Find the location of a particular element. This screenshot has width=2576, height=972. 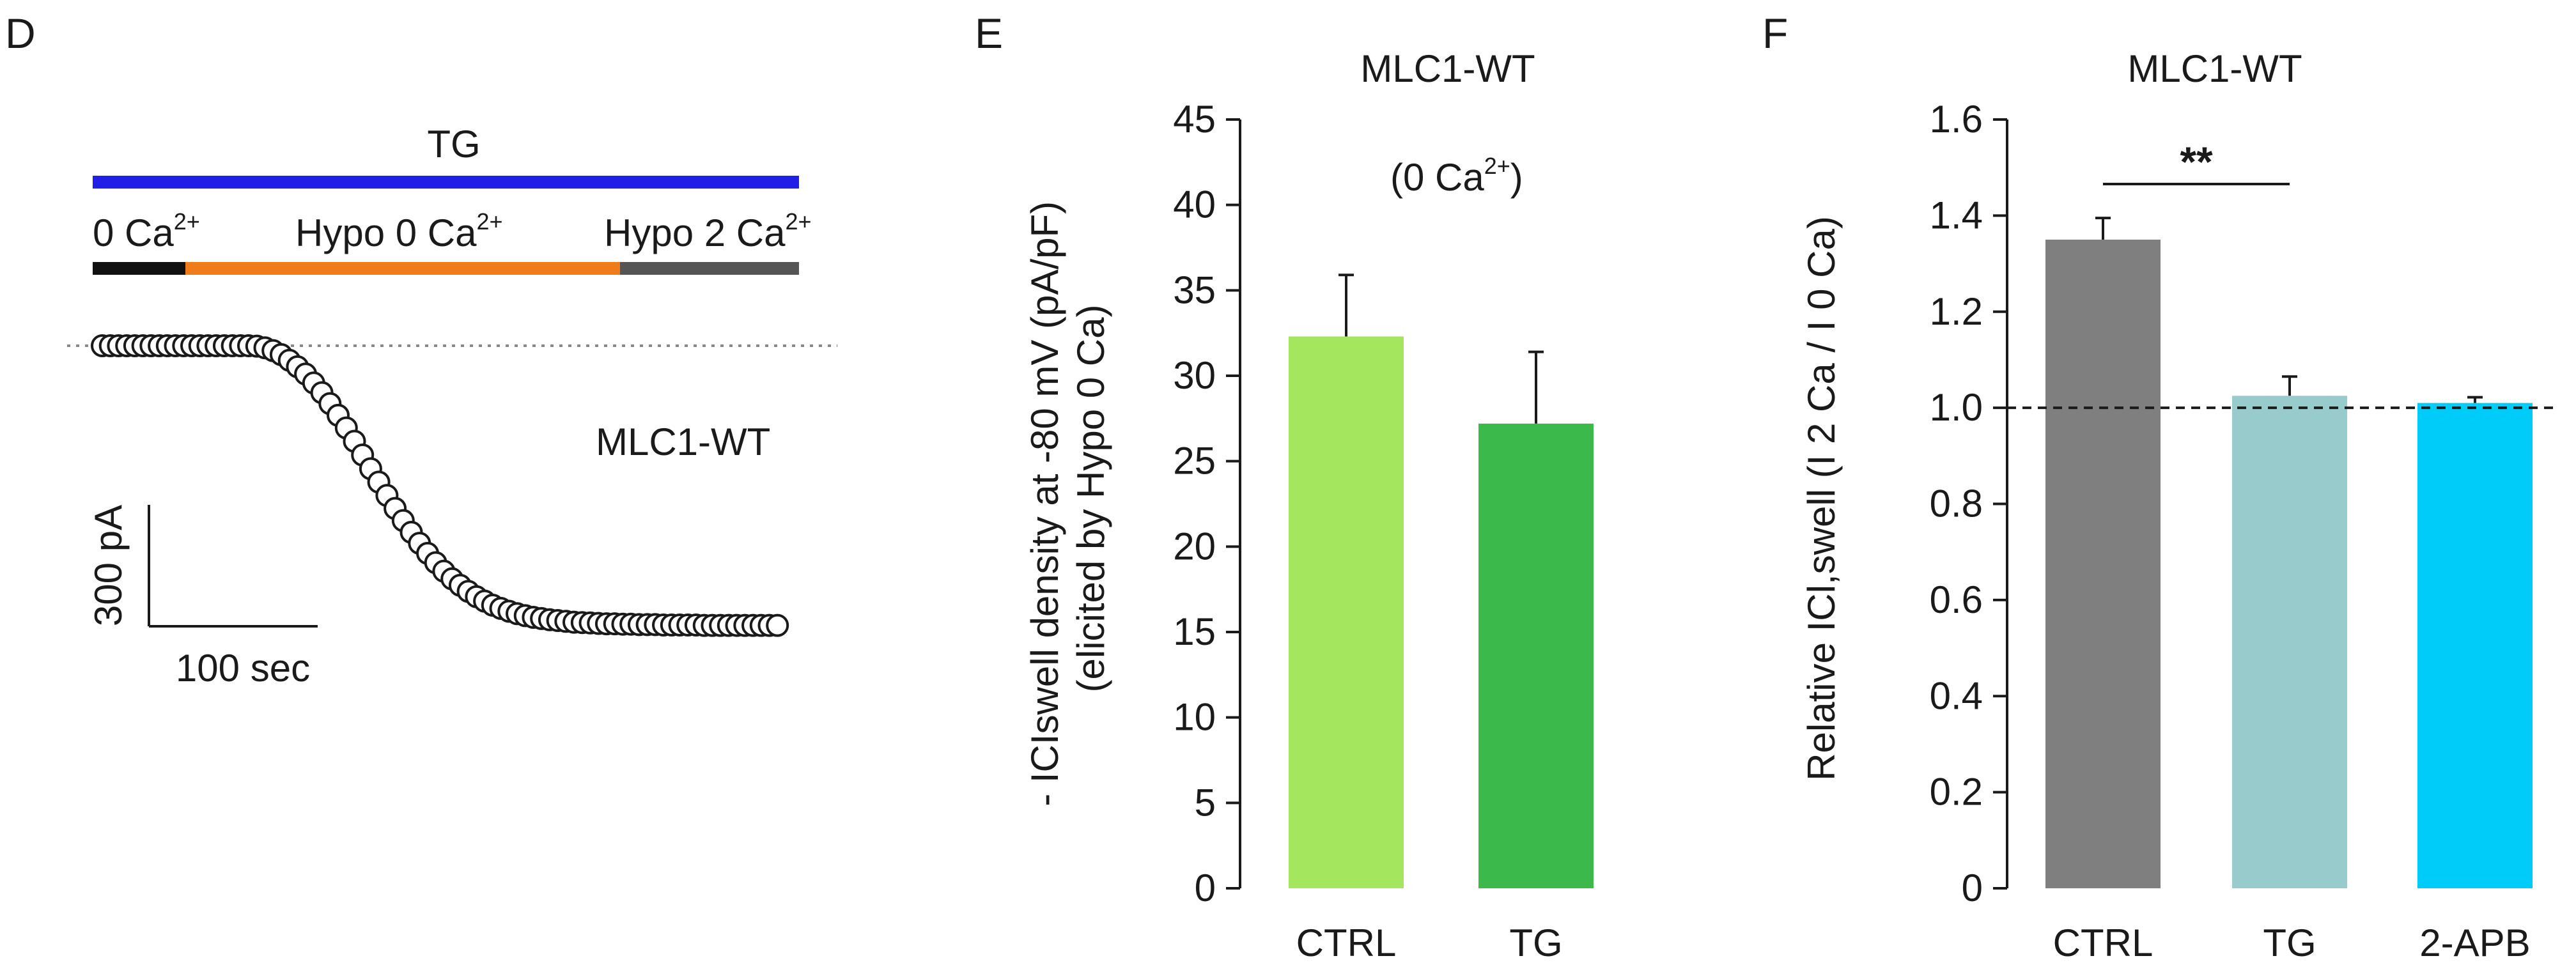

y-tick-label: 1.4 is located at coordinates (1957, 215).